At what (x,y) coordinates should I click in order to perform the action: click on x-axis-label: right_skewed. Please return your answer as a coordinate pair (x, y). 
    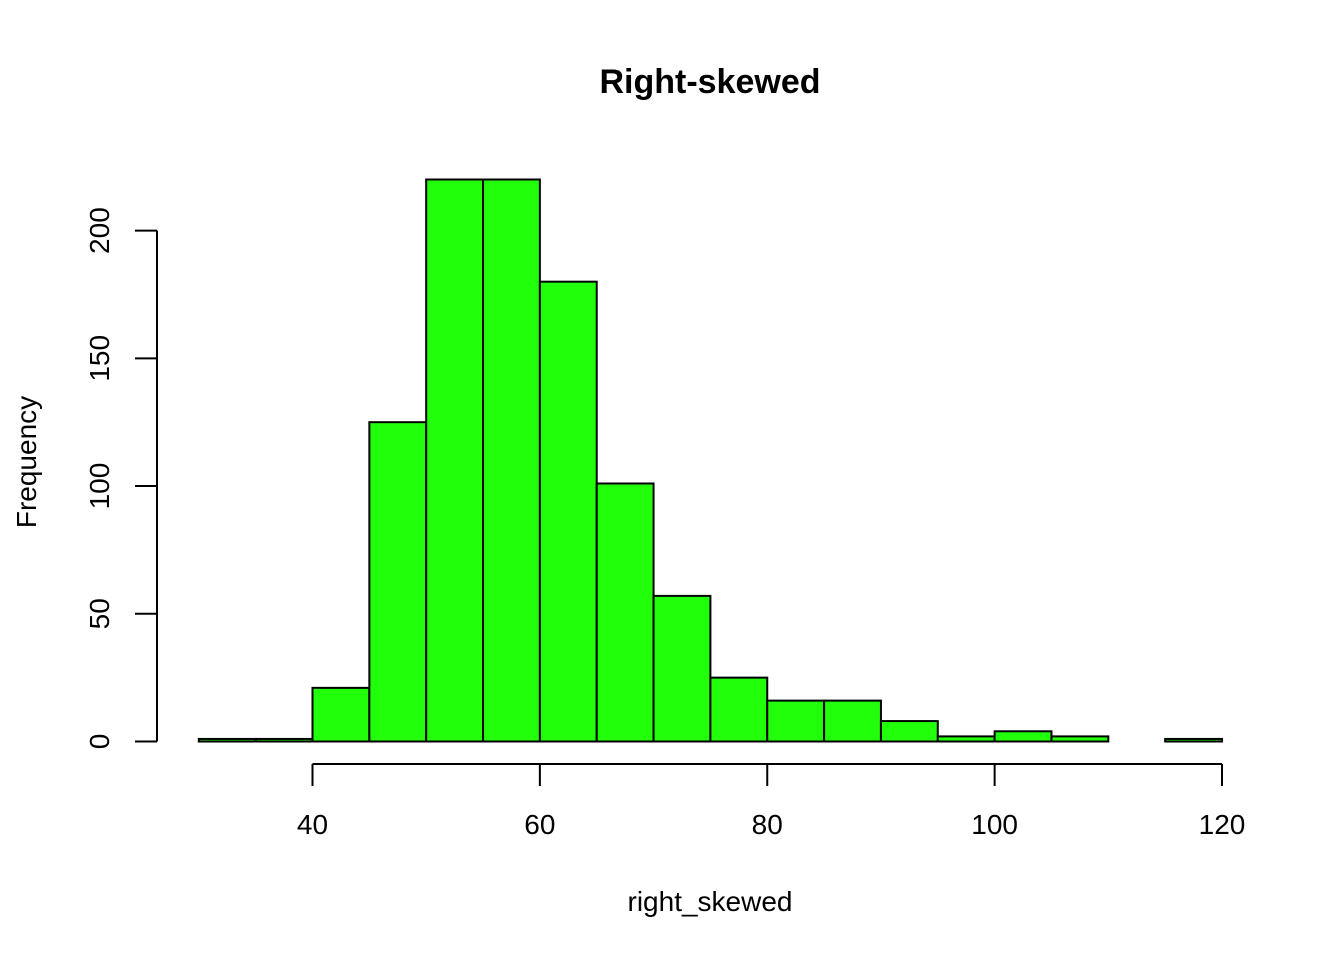
    Looking at the image, I should click on (710, 901).